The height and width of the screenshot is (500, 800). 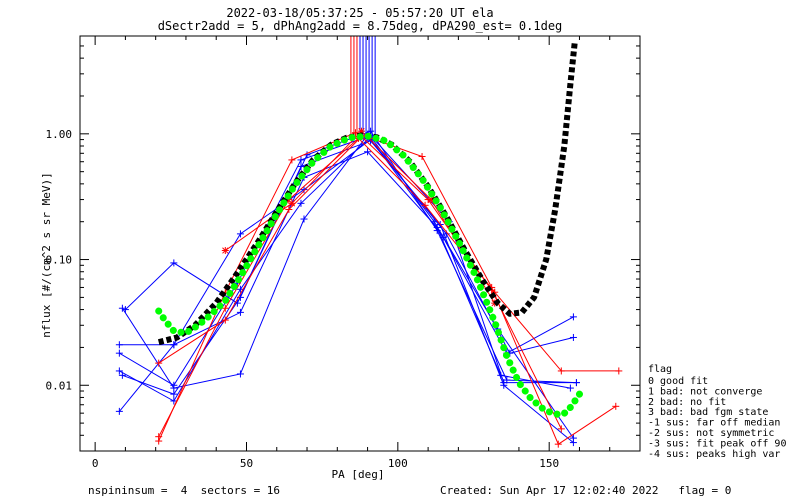 What do you see at coordinates (705, 391) in the screenshot?
I see `flag-legend-item: 1 bad: not converge` at bounding box center [705, 391].